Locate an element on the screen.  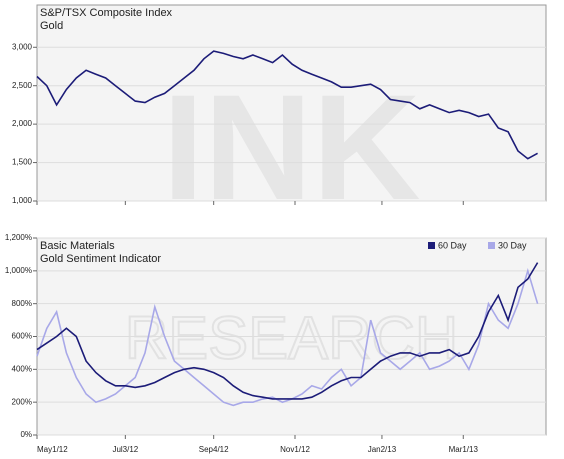
chart-title: S&P/TSX Composite Index is located at coordinates (106, 13).